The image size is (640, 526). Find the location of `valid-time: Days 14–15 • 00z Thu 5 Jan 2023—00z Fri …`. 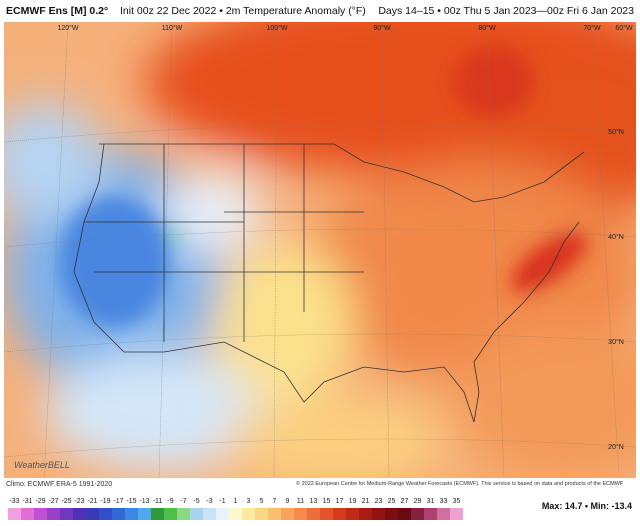

valid-time: Days 14–15 • 00z Thu 5 Jan 2023—00z Fri … is located at coordinates (506, 11).